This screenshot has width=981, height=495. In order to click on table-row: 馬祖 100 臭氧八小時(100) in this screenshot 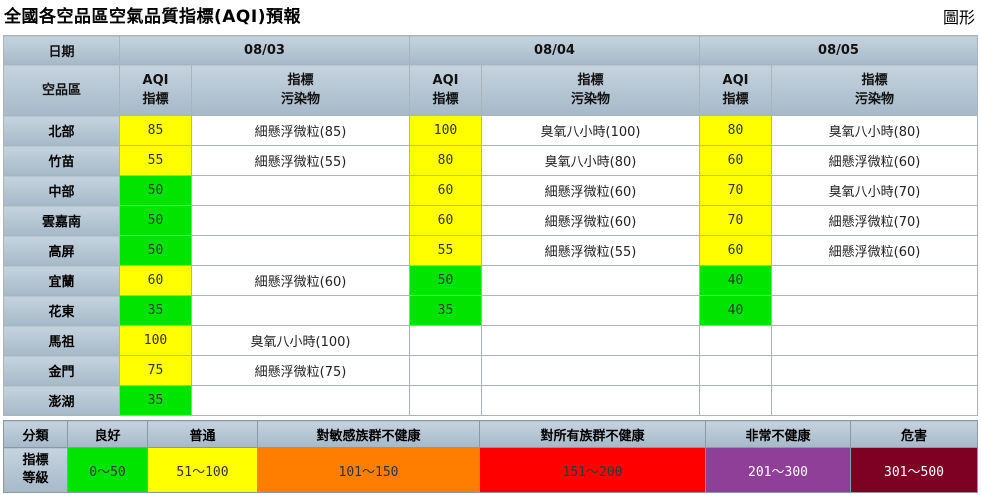, I will do `click(490, 340)`.